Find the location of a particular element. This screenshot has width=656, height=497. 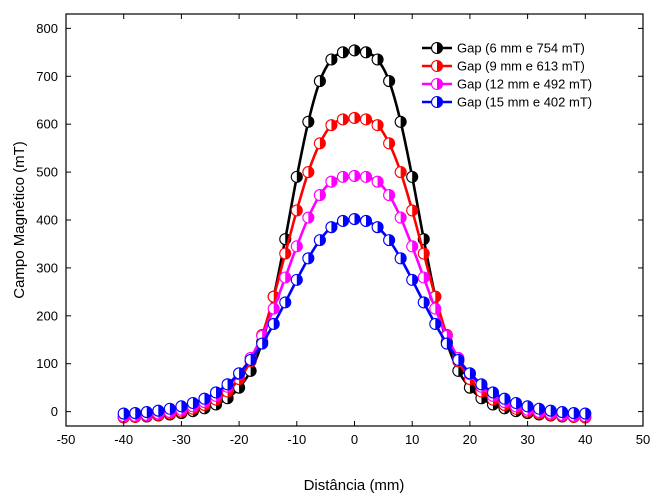

legend-label: Gap (15 mm e 402 mT) is located at coordinates (524, 102).